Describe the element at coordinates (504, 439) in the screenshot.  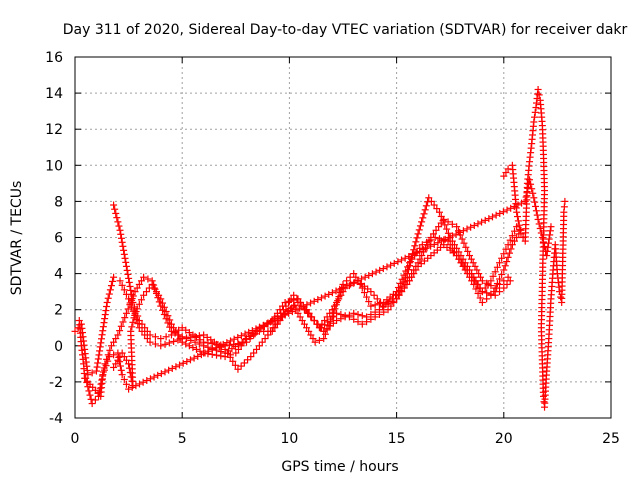
I see `x-tick-label: 20` at that location.